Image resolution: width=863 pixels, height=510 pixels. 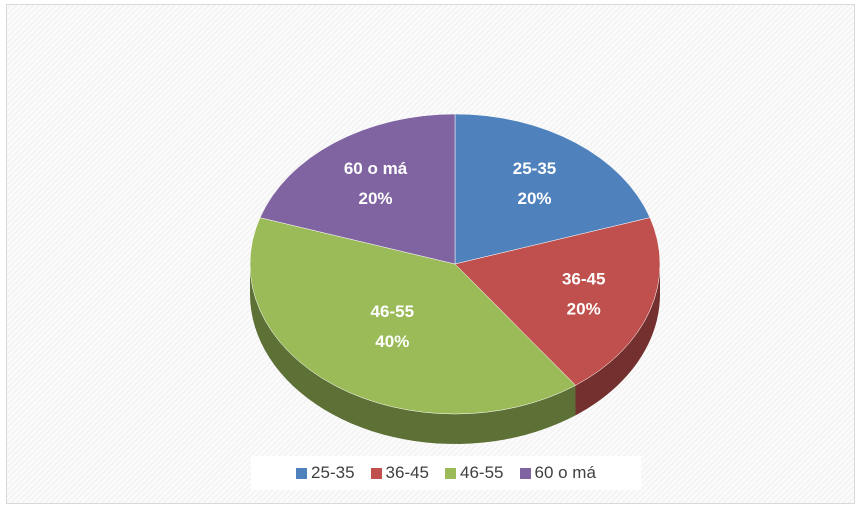 I want to click on legend-item-36-45: 36-45, so click(x=400, y=473).